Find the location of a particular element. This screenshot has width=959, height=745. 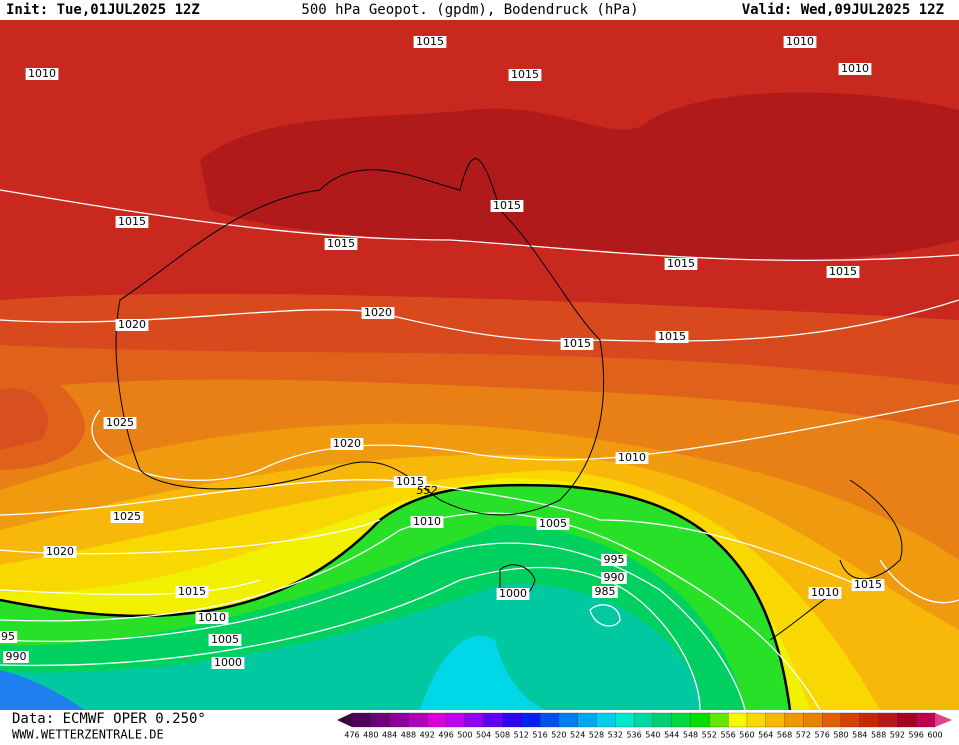

contour-label: 552 is located at coordinates (427, 490).